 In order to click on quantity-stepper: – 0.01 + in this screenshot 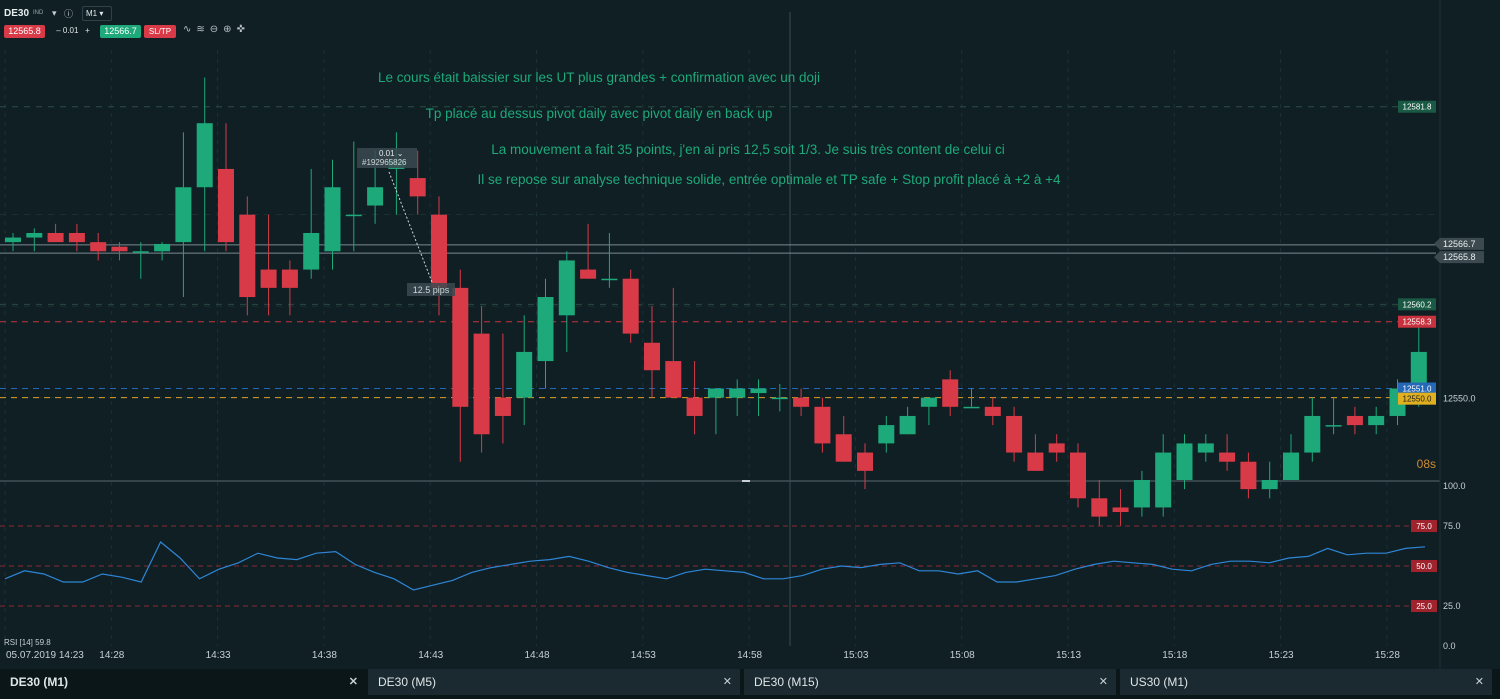, I will do `click(73, 31)`.